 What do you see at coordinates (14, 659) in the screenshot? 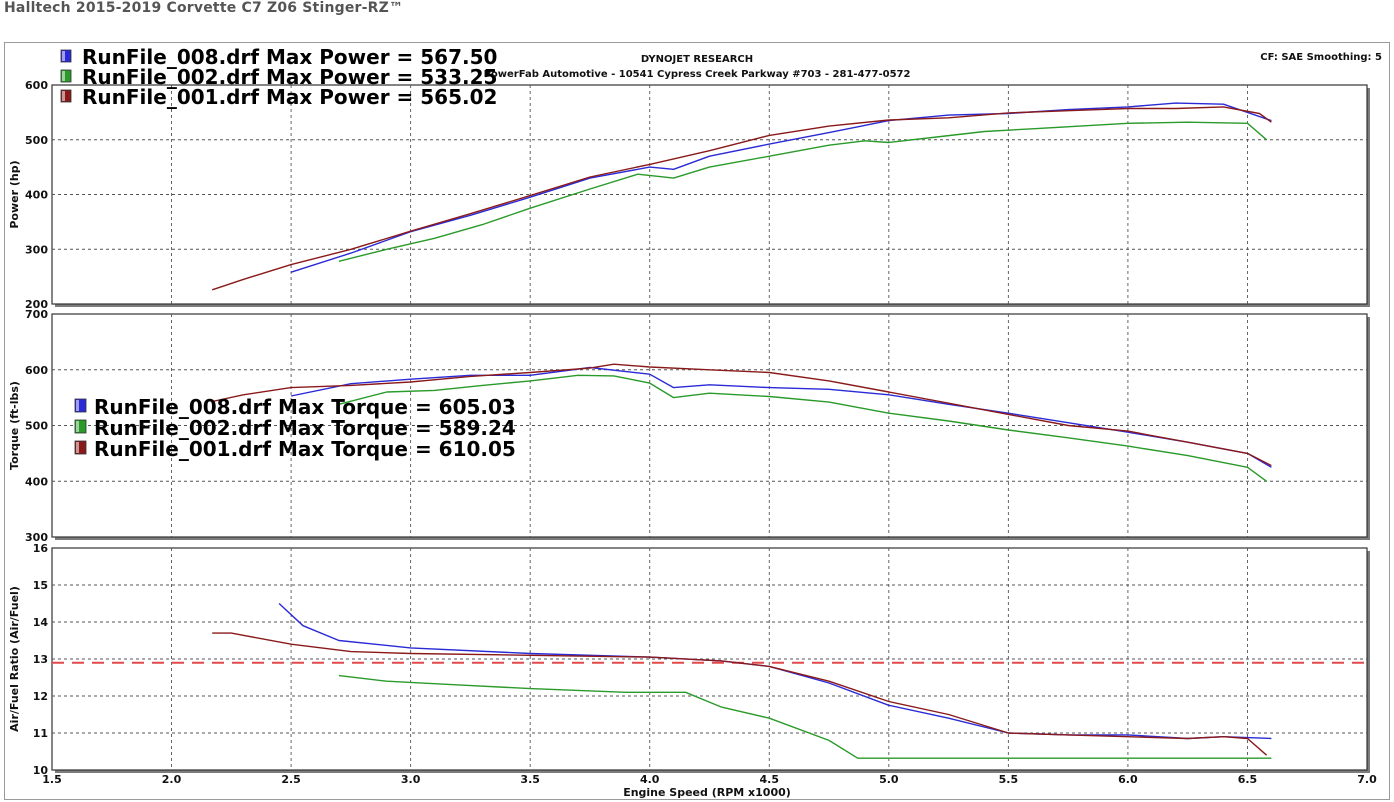
I see `afr-y-axis-label: Air/Fuel Ratio (Air/Fuel)` at bounding box center [14, 659].